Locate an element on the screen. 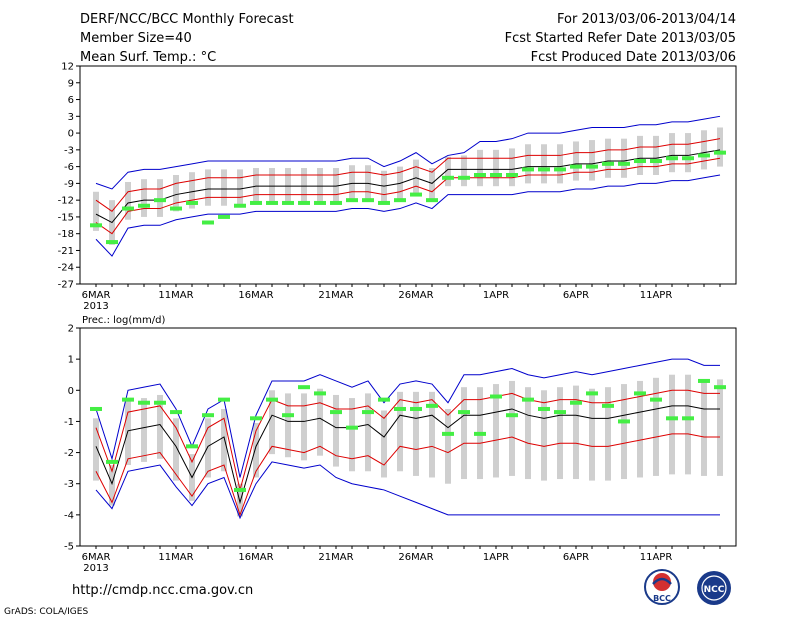 Image resolution: width=800 pixels, height=618 pixels. ensemble-min-line is located at coordinates (408, 215).